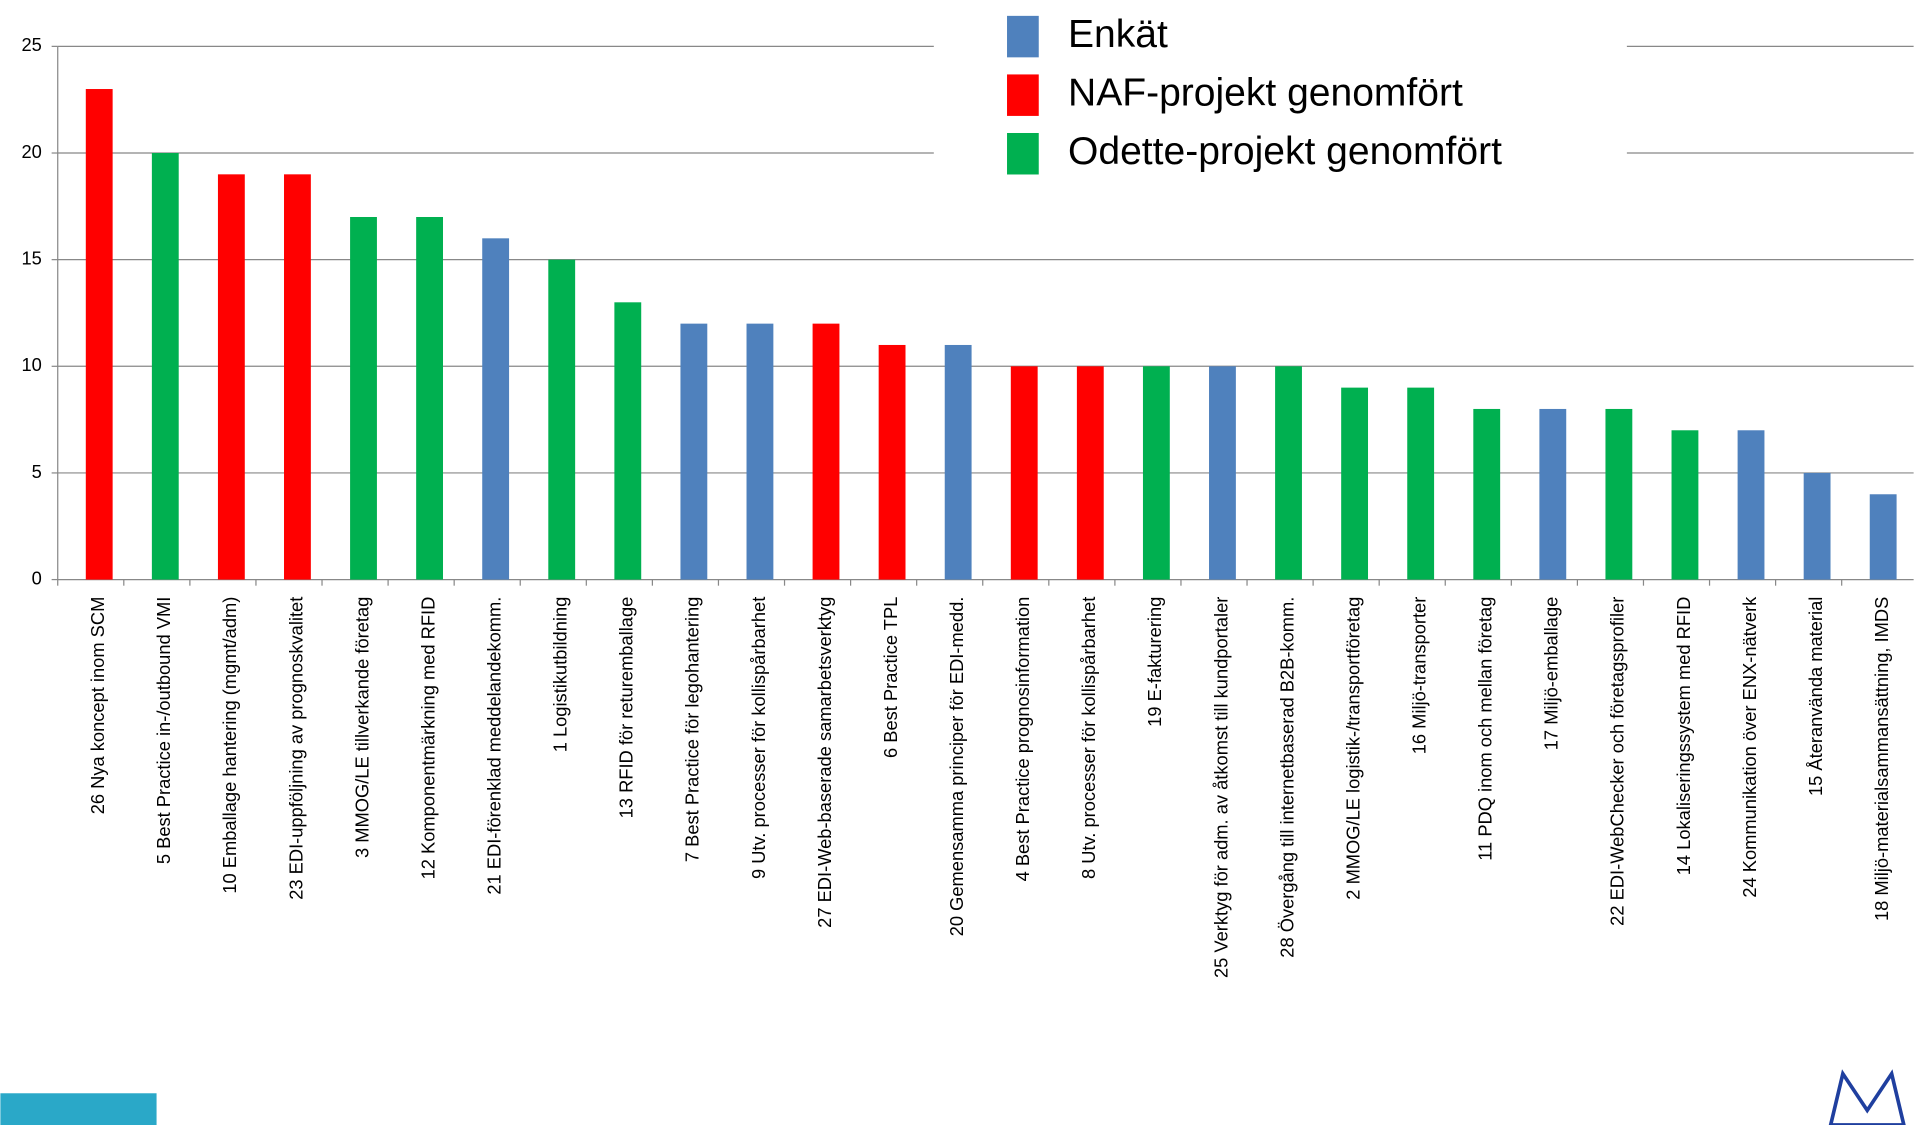 Image resolution: width=1914 pixels, height=1125 pixels. Describe the element at coordinates (1022, 739) in the screenshot. I see `x-tick-label: 4 Best Practice prognosinformation` at that location.